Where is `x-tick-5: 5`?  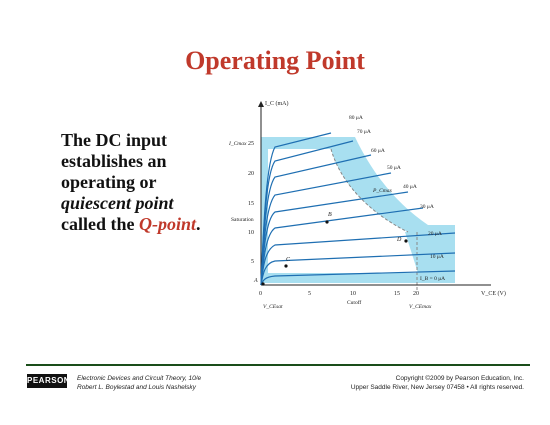
x-tick-5: 5 is located at coordinates (309, 294).